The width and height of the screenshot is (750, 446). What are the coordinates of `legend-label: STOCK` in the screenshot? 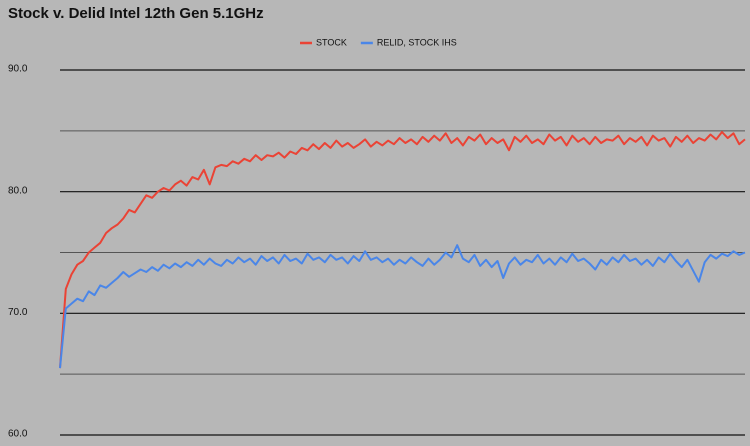 It's located at (331, 42).